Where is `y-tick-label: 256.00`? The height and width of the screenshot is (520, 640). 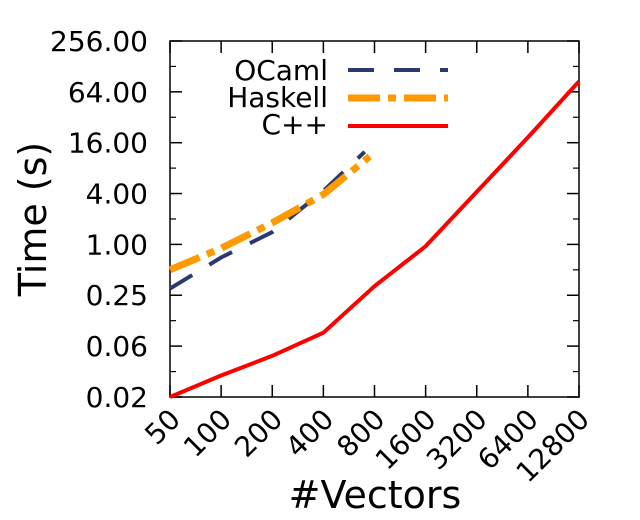 y-tick-label: 256.00 is located at coordinates (99, 41).